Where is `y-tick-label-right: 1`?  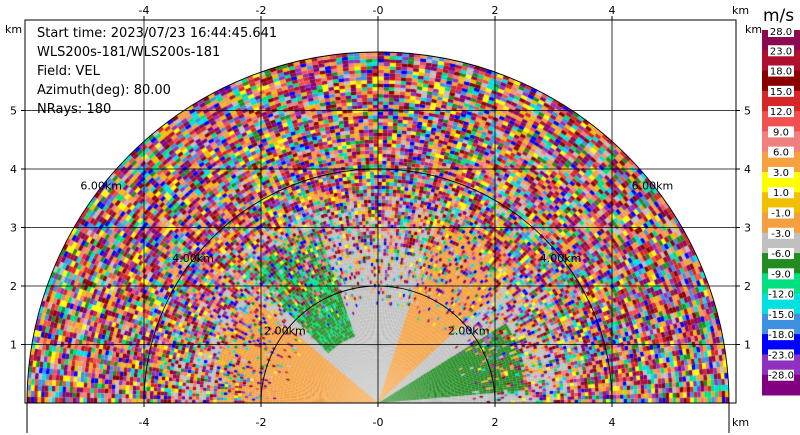 y-tick-label-right: 1 is located at coordinates (747, 345).